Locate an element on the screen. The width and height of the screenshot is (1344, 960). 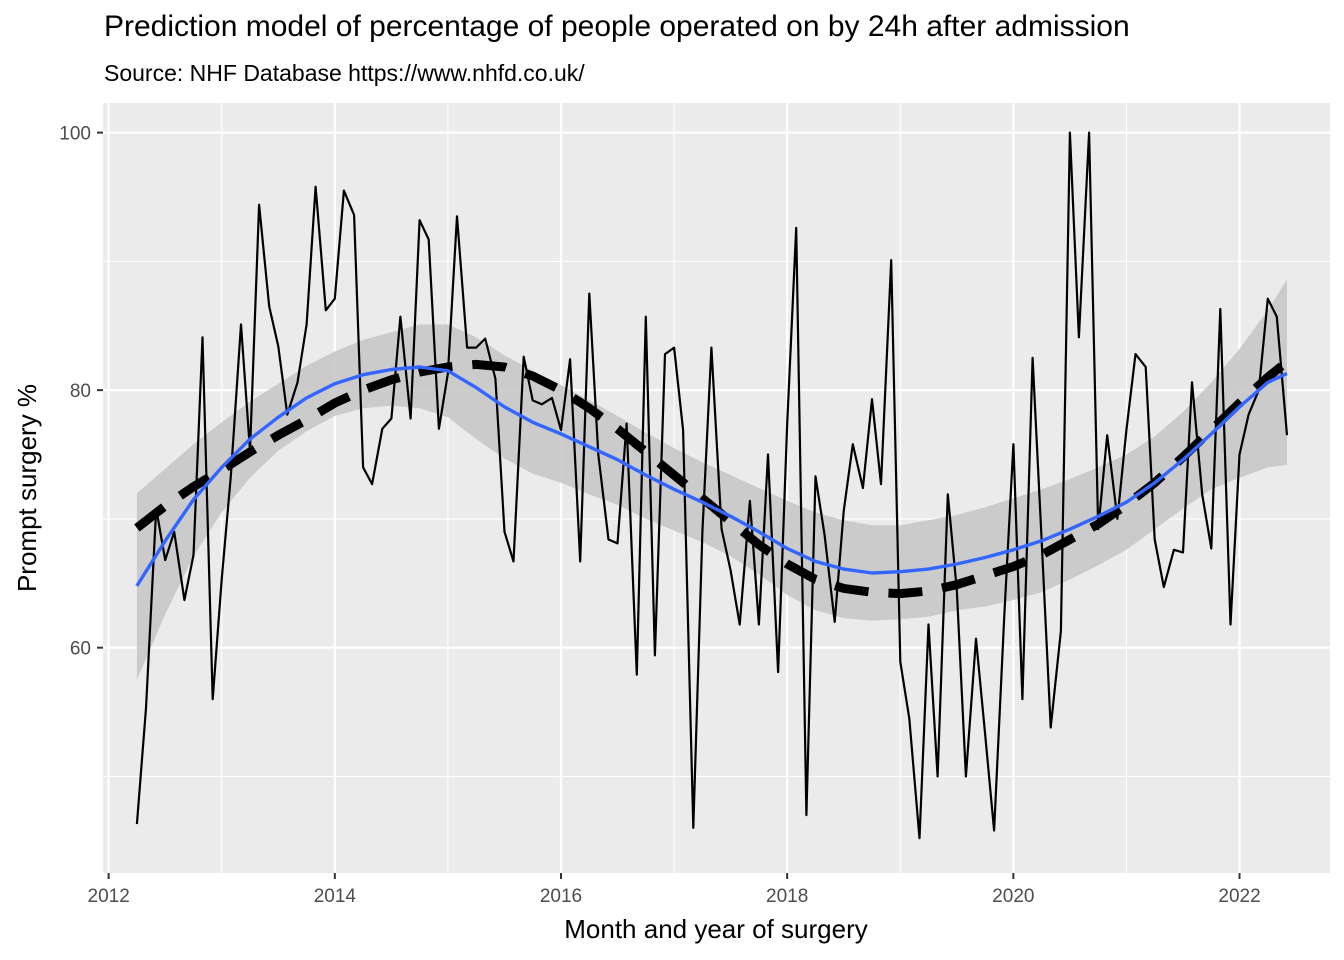
x-axis-title: Month and year of surgery is located at coordinates (716, 929).